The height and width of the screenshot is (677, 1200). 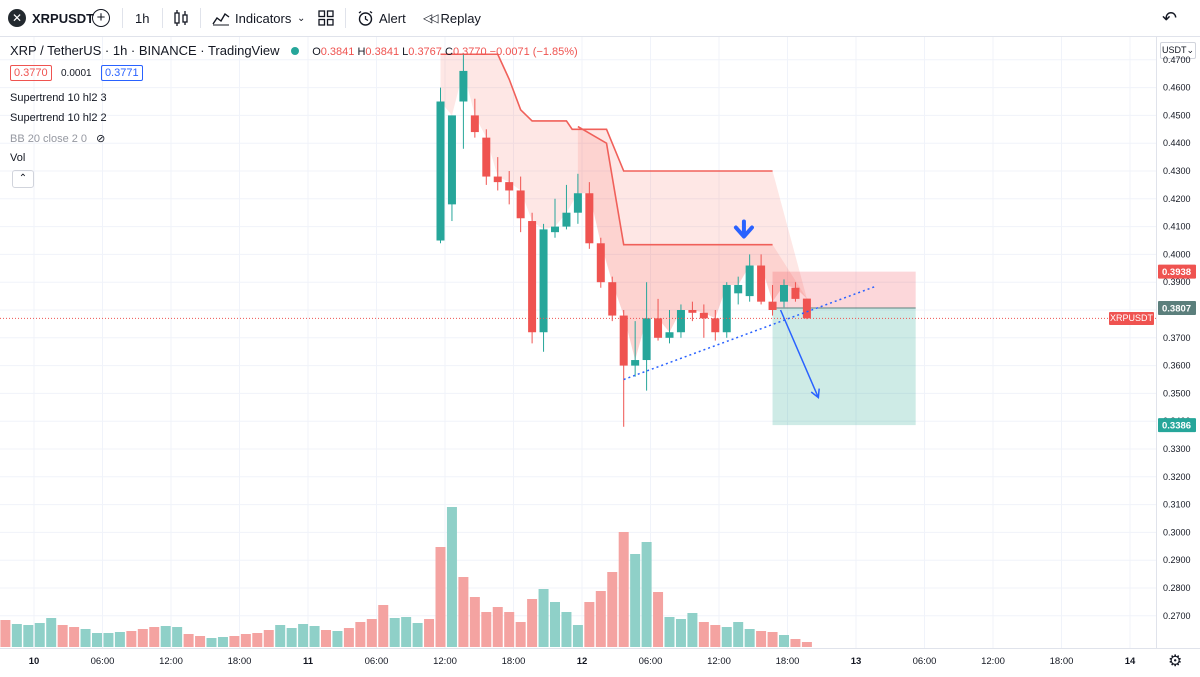 What do you see at coordinates (101, 18) in the screenshot?
I see `compare-button: +` at bounding box center [101, 18].